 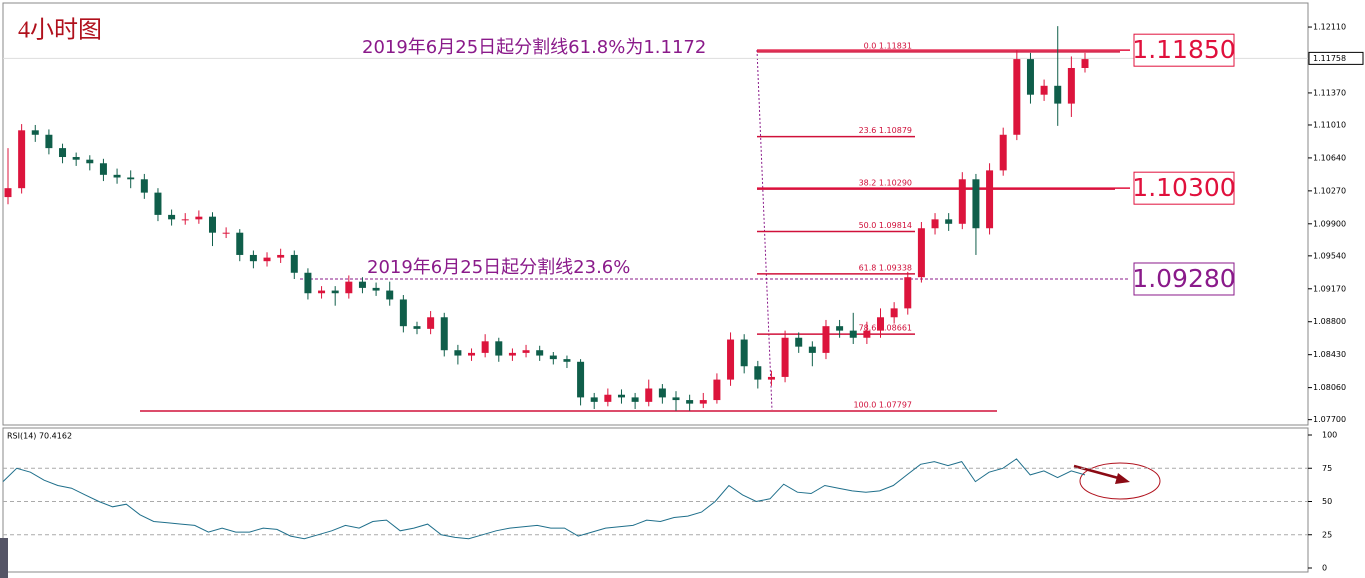 What do you see at coordinates (885, 183) in the screenshot?
I see `fib-label: 38.2 1.10290` at bounding box center [885, 183].